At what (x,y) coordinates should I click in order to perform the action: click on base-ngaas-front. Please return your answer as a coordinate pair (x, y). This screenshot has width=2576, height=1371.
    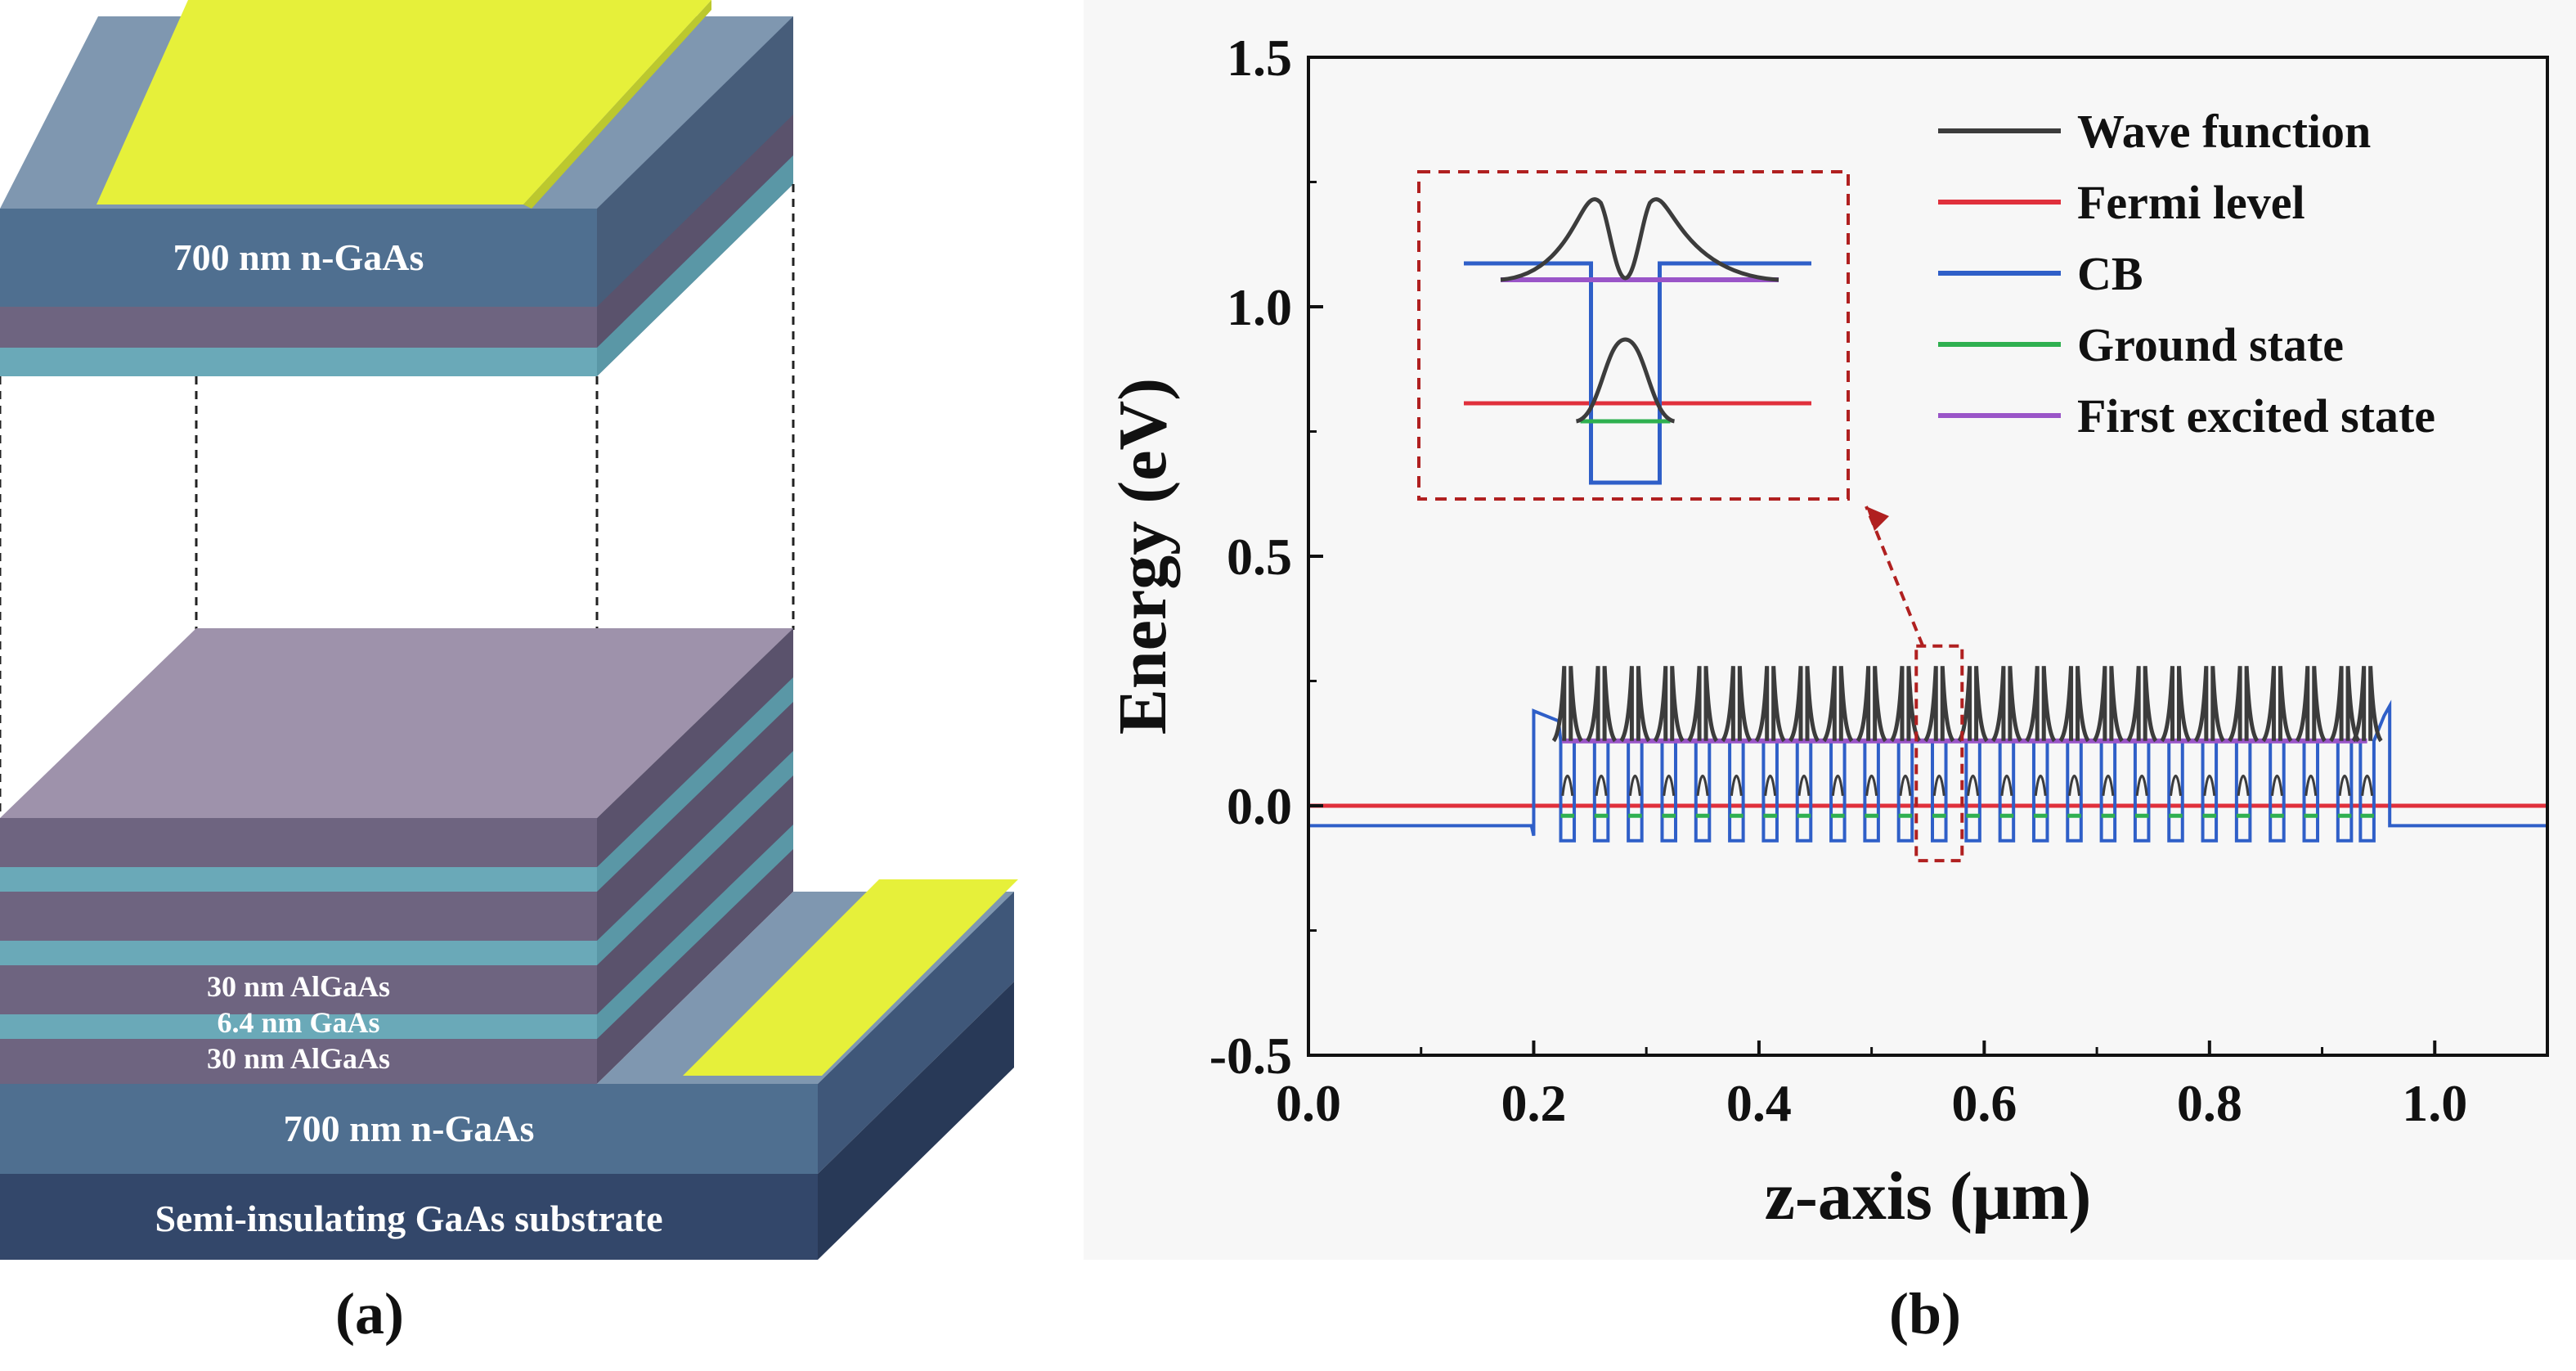
    Looking at the image, I should click on (409, 1129).